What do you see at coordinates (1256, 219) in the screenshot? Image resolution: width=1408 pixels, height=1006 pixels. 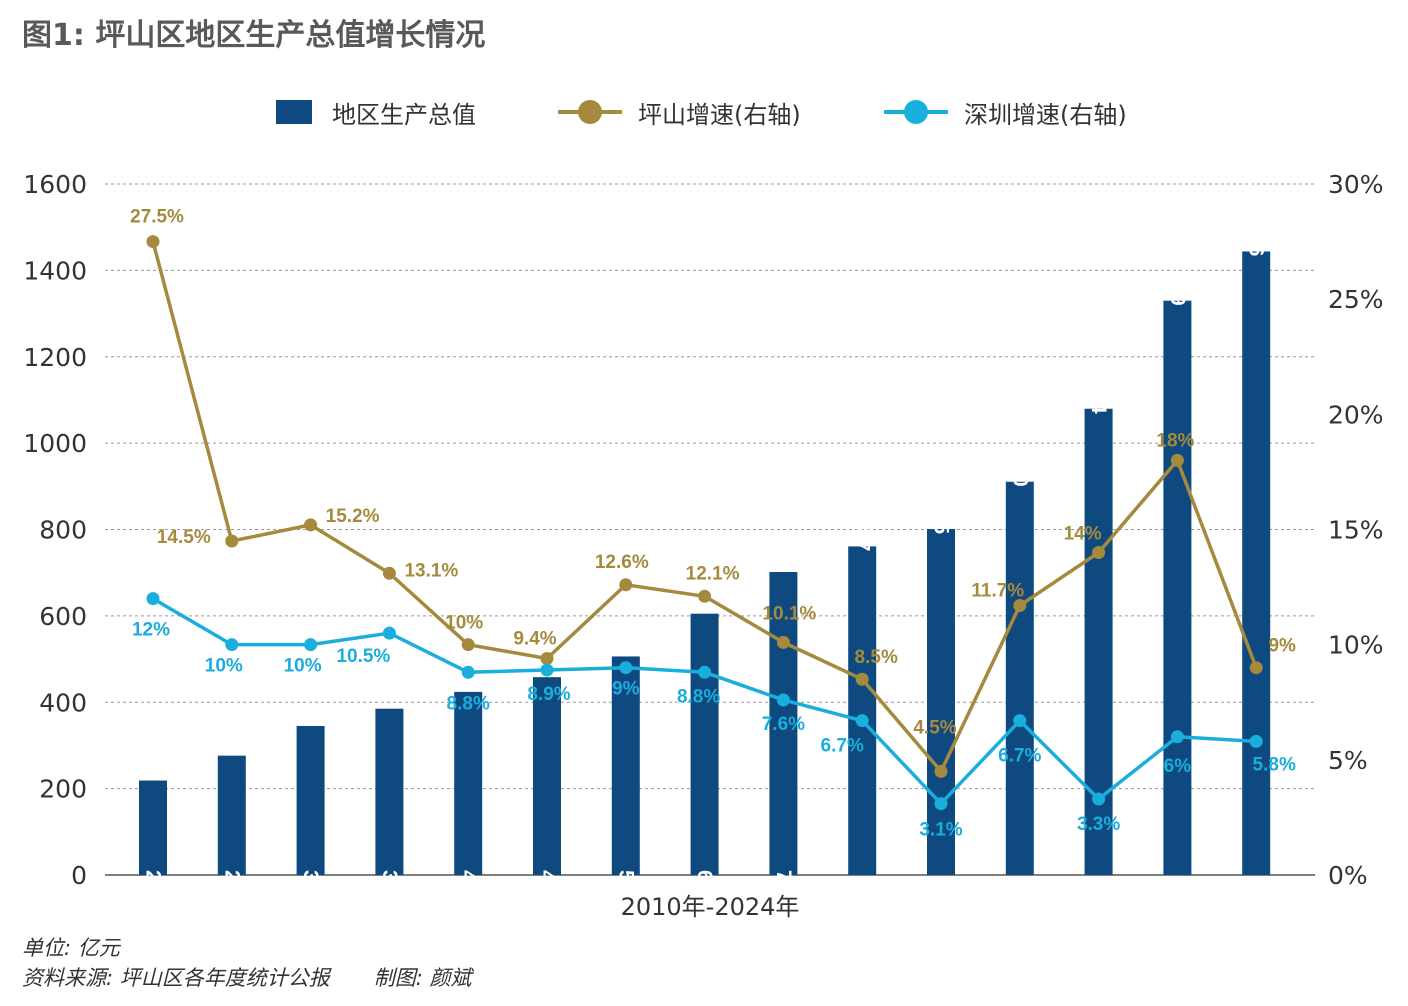 I see `gdp-bar-label: 1443.76` at bounding box center [1256, 219].